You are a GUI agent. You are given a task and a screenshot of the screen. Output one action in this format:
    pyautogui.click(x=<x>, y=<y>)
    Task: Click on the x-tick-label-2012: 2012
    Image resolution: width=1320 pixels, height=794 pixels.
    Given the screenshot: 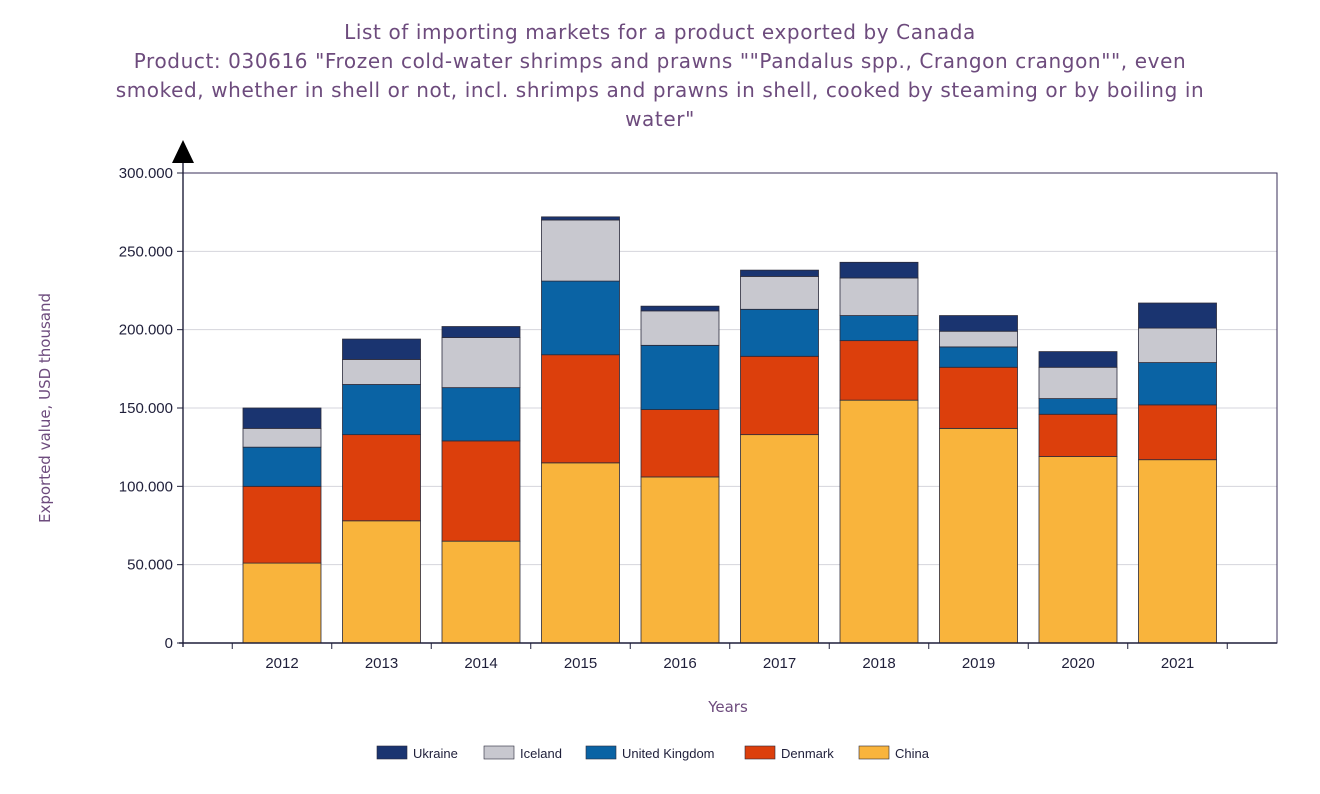 What is the action you would take?
    pyautogui.click(x=281, y=663)
    